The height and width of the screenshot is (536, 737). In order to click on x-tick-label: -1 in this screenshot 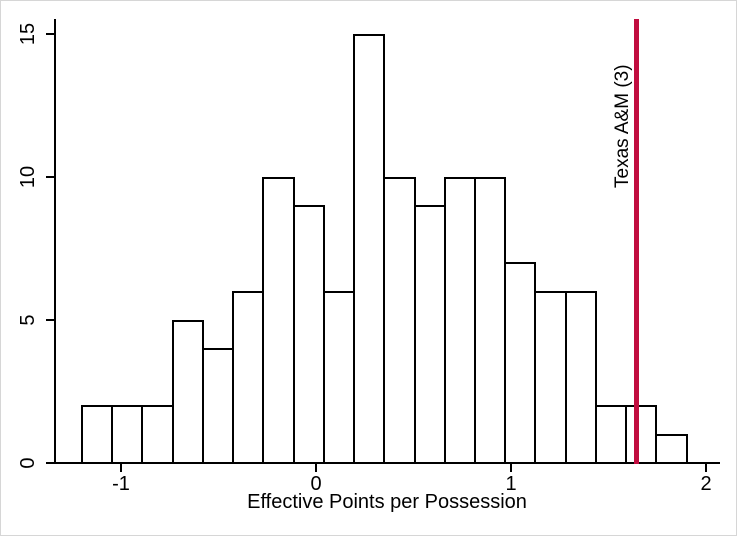, I will do `click(121, 484)`.